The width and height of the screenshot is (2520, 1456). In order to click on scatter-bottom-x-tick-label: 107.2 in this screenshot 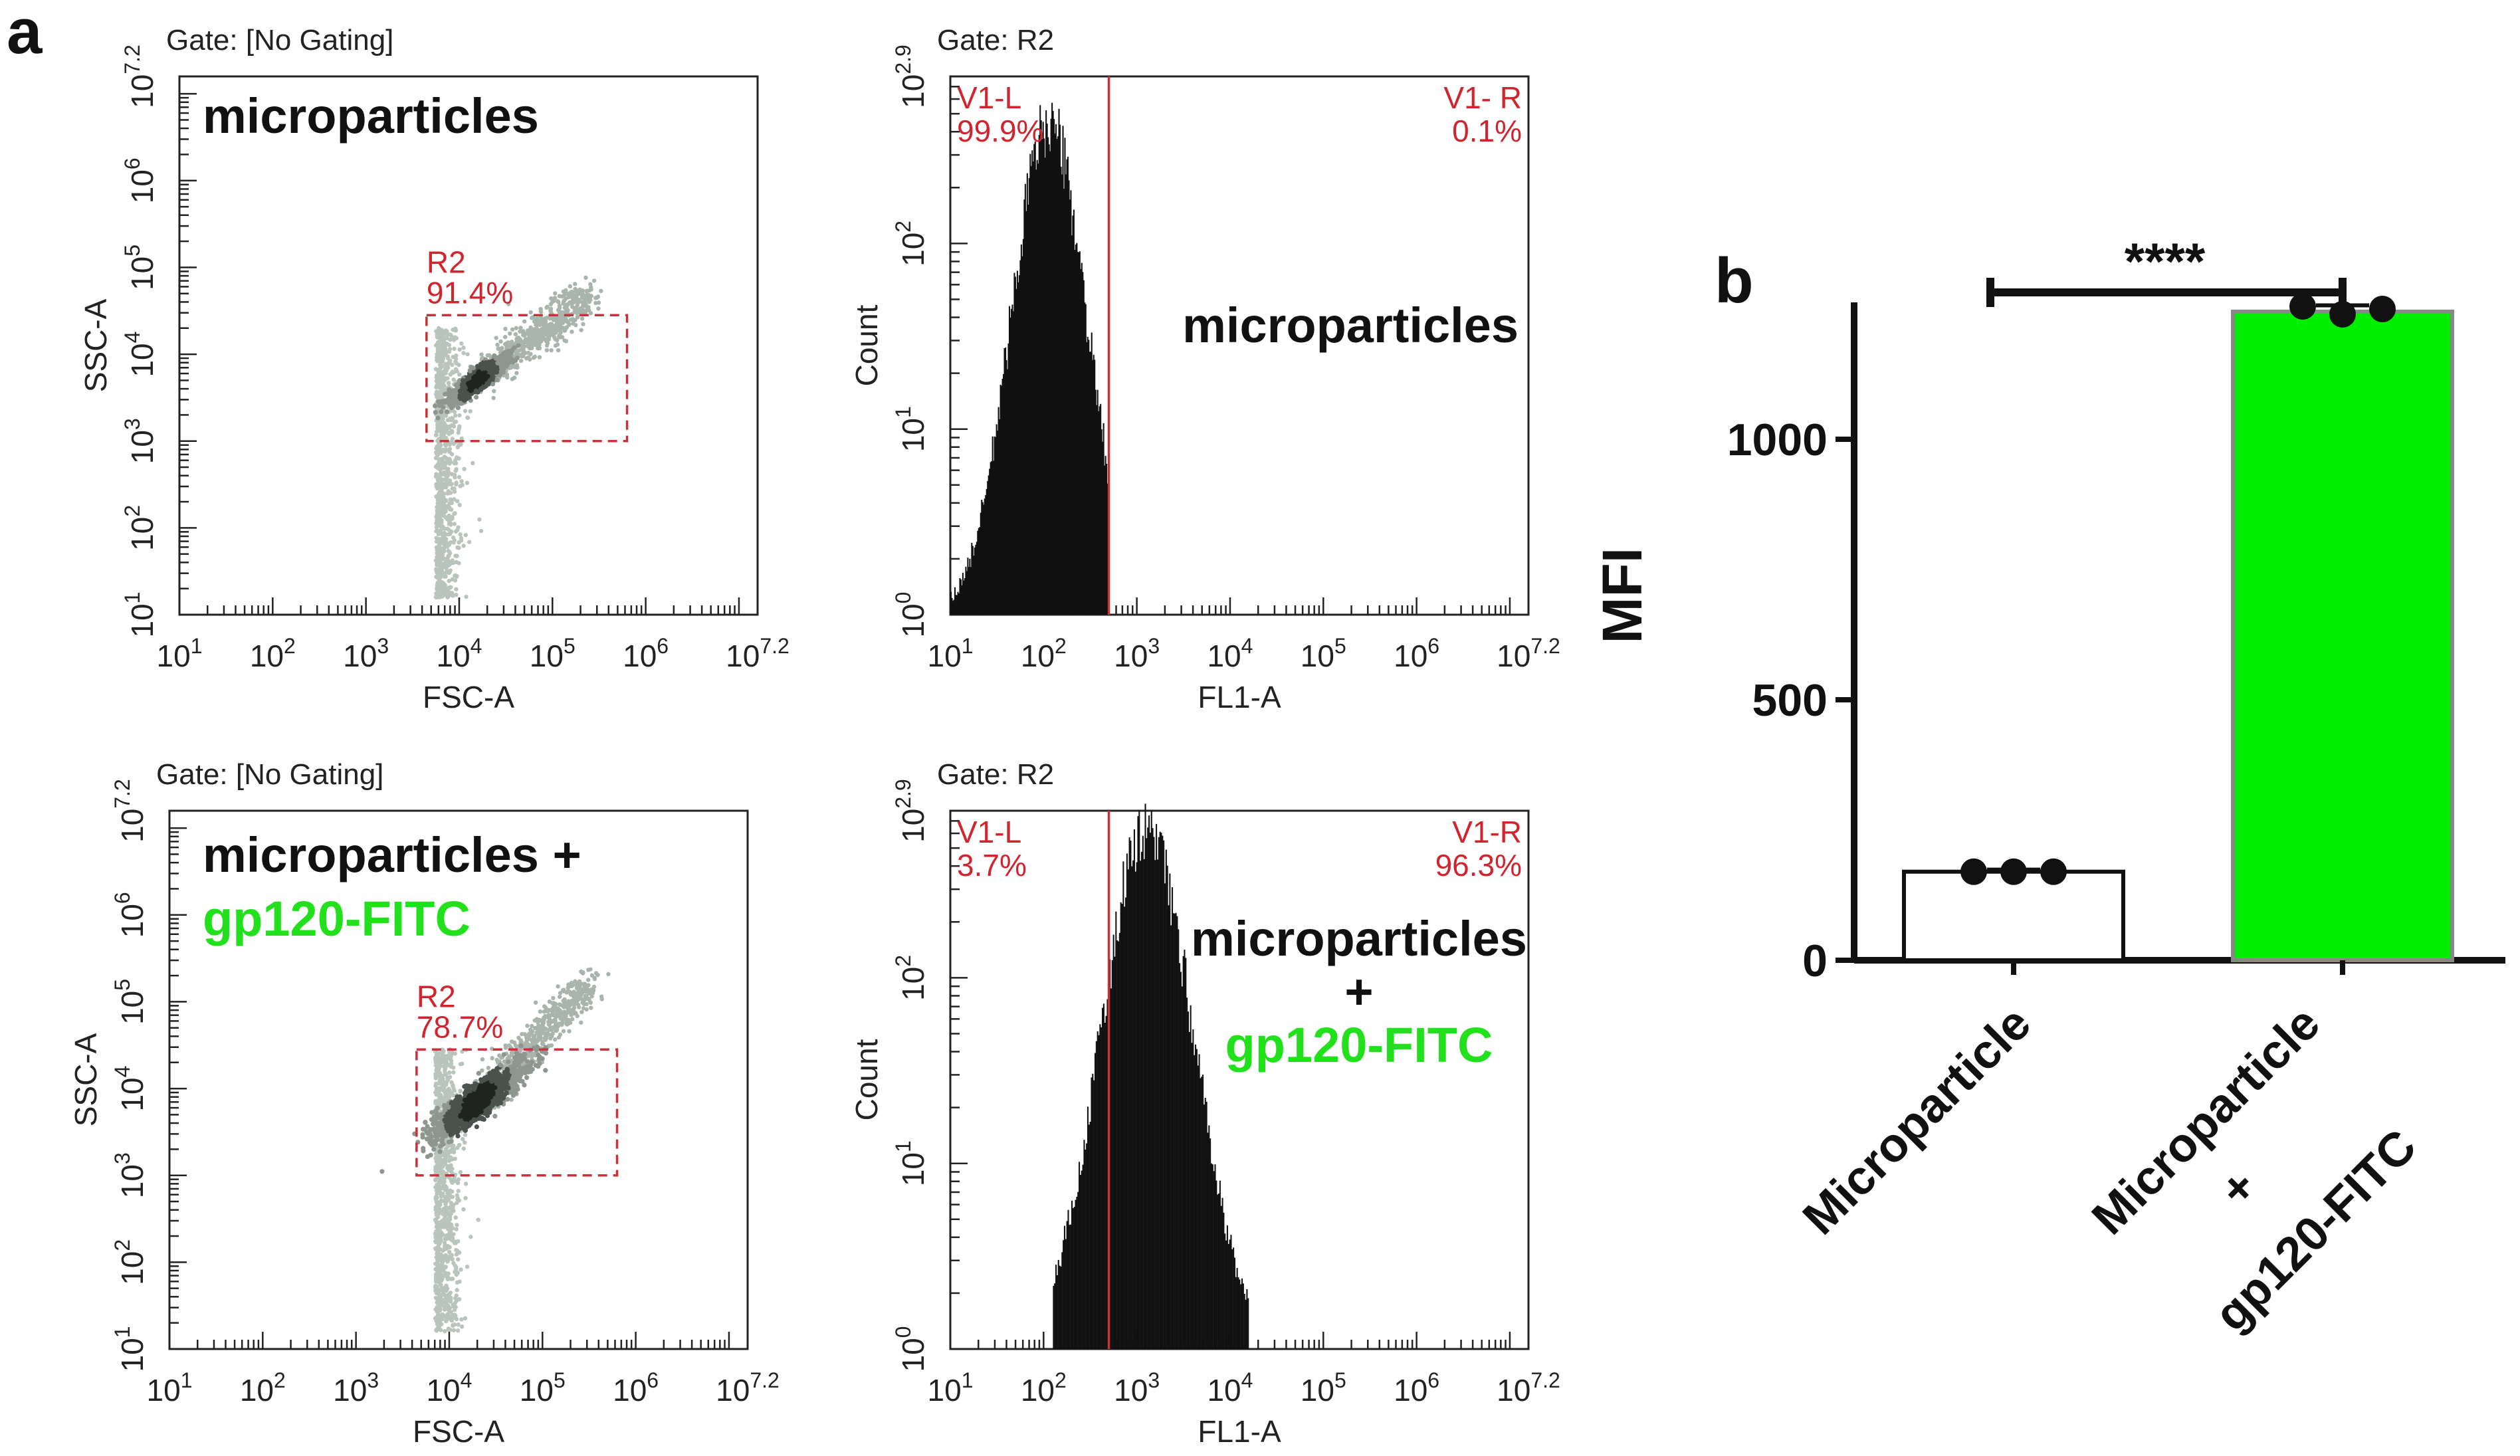, I will do `click(748, 1387)`.